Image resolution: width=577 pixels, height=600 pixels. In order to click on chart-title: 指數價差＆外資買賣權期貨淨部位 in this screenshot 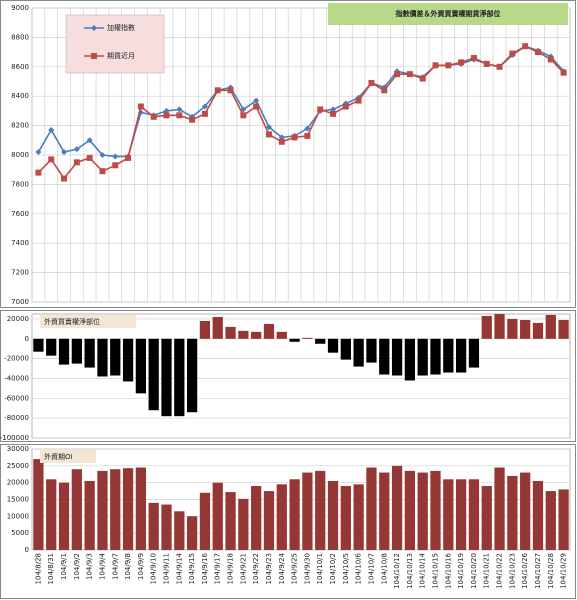, I will do `click(448, 13)`.